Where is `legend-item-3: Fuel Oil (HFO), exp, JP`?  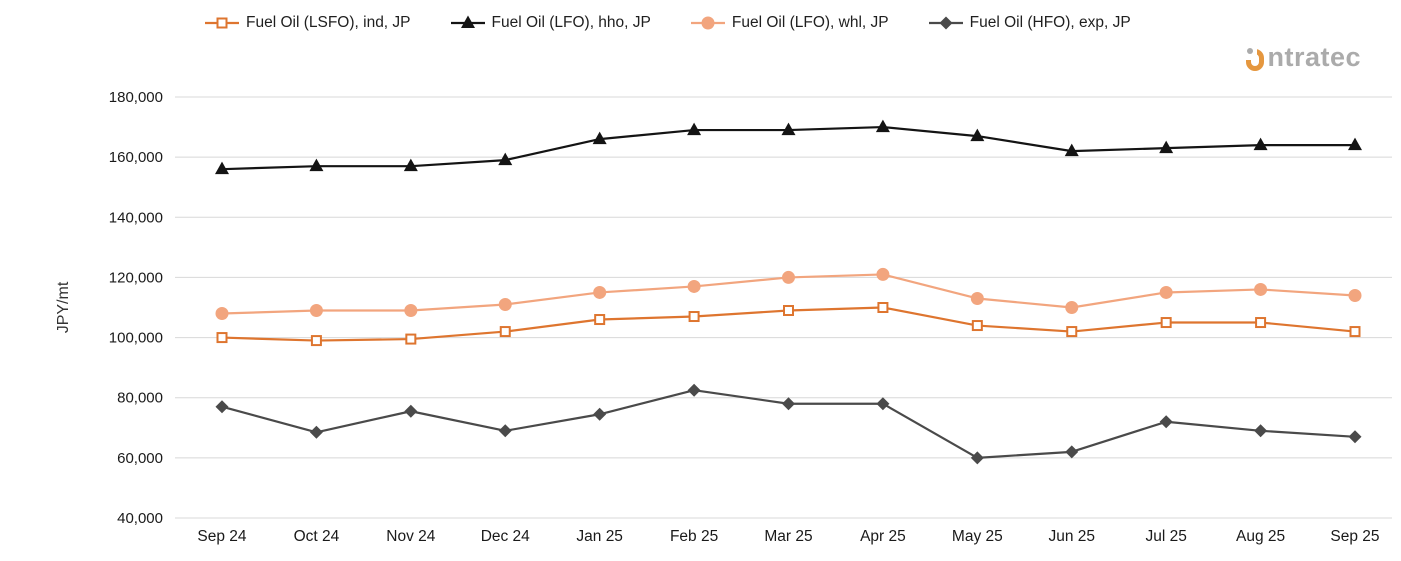 legend-item-3: Fuel Oil (HFO), exp, JP is located at coordinates (1029, 23).